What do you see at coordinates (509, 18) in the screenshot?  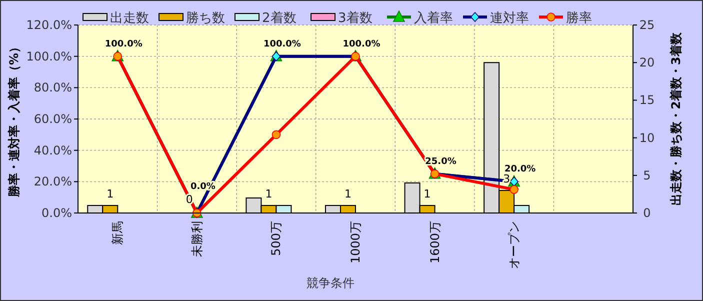 I see `legend-label: 連対率` at bounding box center [509, 18].